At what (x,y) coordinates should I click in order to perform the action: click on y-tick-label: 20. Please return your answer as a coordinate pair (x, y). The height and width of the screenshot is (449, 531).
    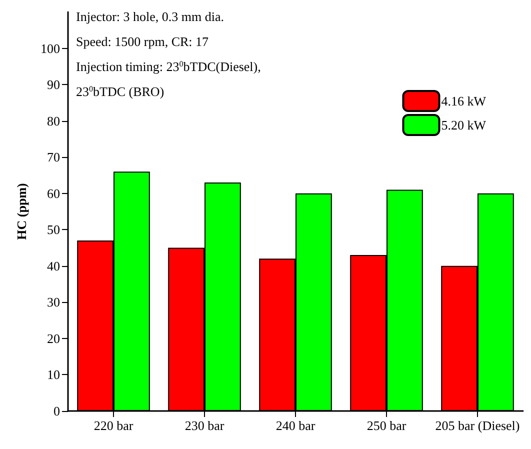
    Looking at the image, I should click on (53, 338).